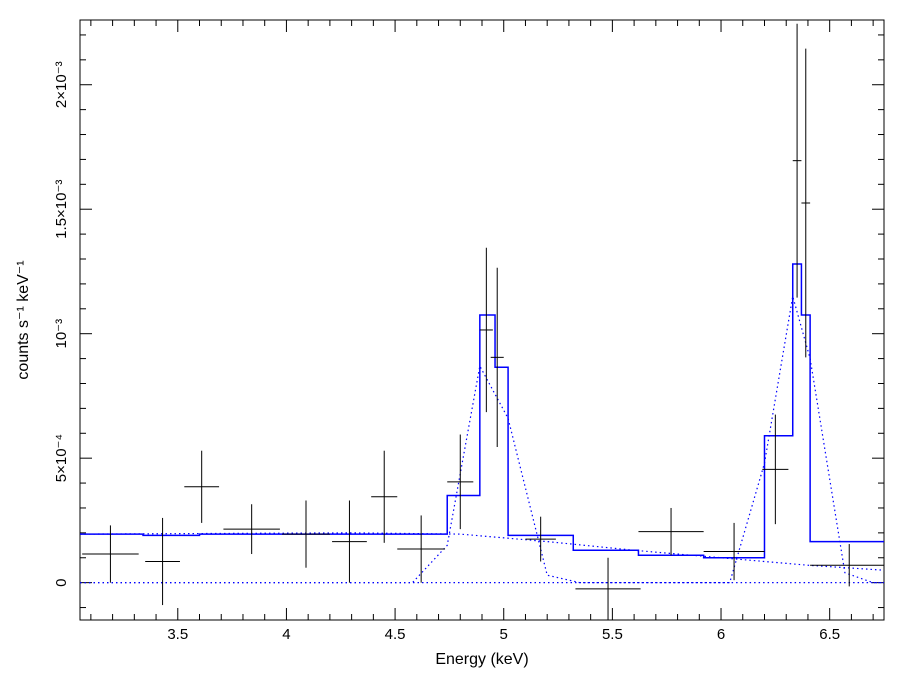  What do you see at coordinates (721, 634) in the screenshot?
I see `x-tick-label: 6` at bounding box center [721, 634].